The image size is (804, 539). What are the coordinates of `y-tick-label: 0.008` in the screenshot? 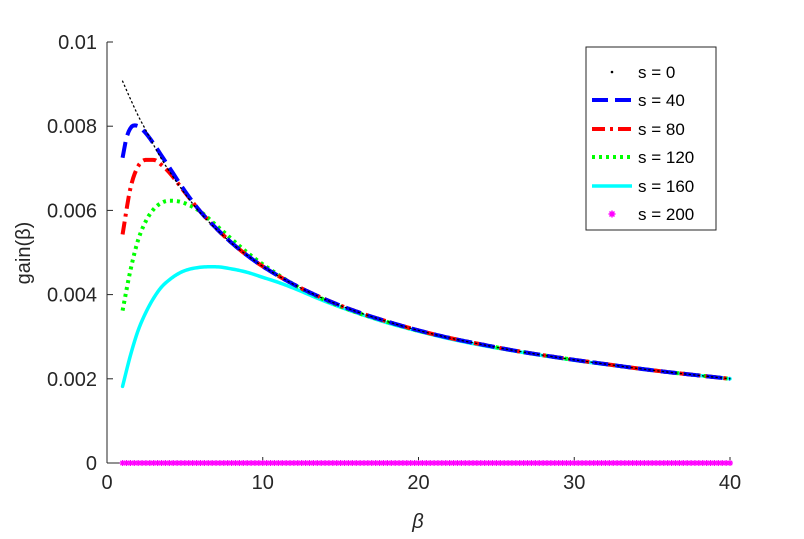 It's located at (72, 127).